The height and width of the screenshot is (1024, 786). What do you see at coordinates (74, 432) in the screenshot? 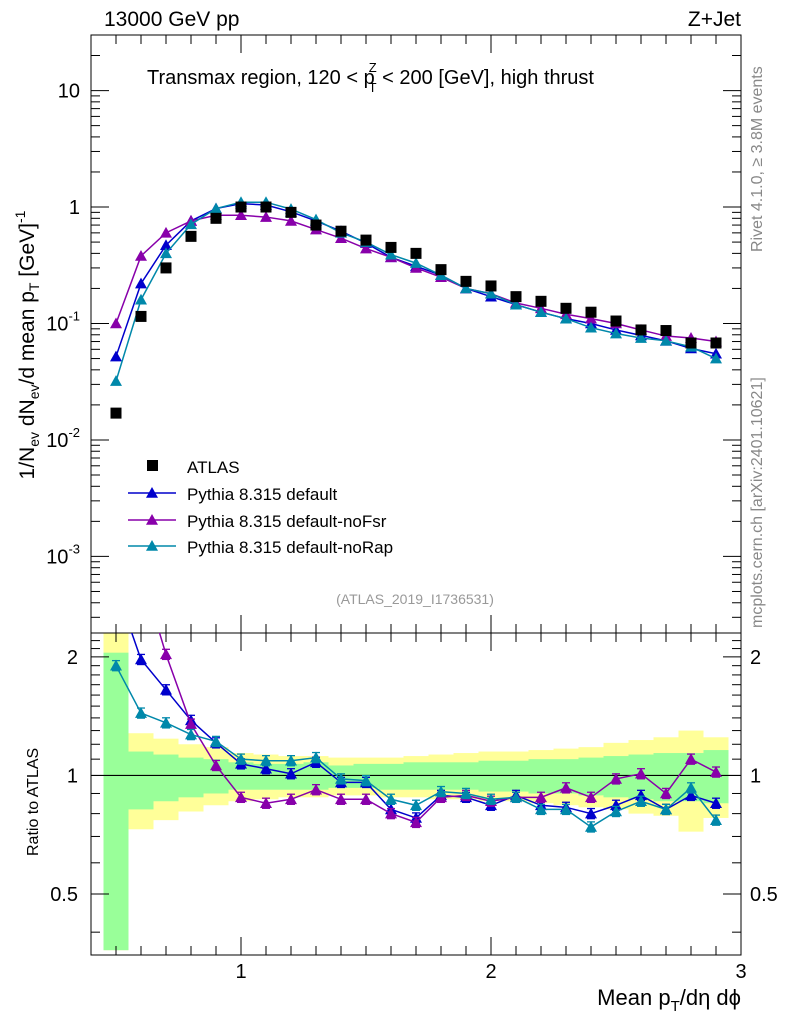
I see `main-y-tick-exp: -2` at bounding box center [74, 432].